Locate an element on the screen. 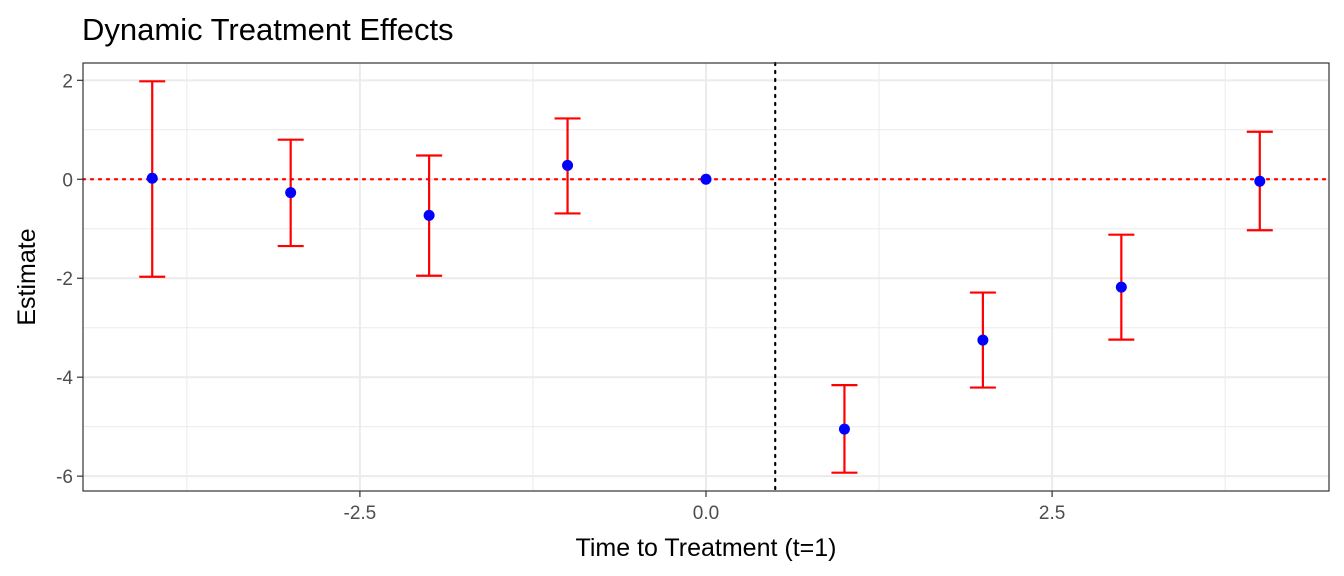 Image resolution: width=1344 pixels, height=576 pixels. x-tick-label: -2.5 is located at coordinates (360, 513).